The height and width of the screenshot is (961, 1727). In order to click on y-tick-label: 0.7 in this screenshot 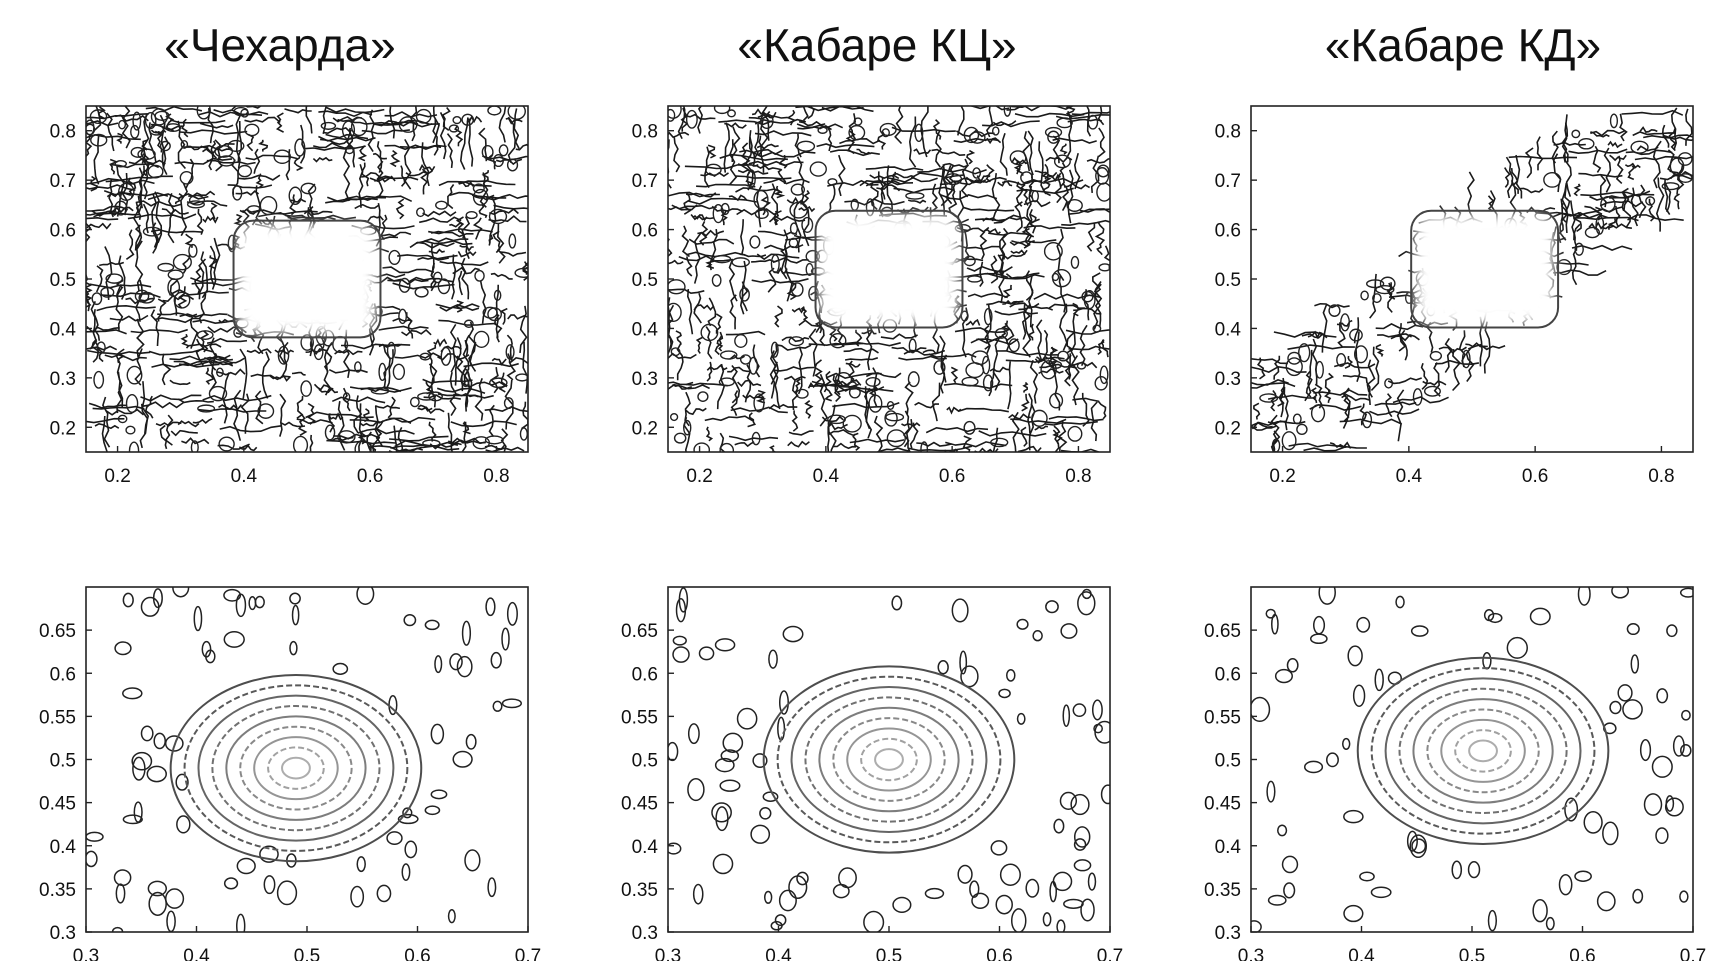, I will do `click(645, 181)`.